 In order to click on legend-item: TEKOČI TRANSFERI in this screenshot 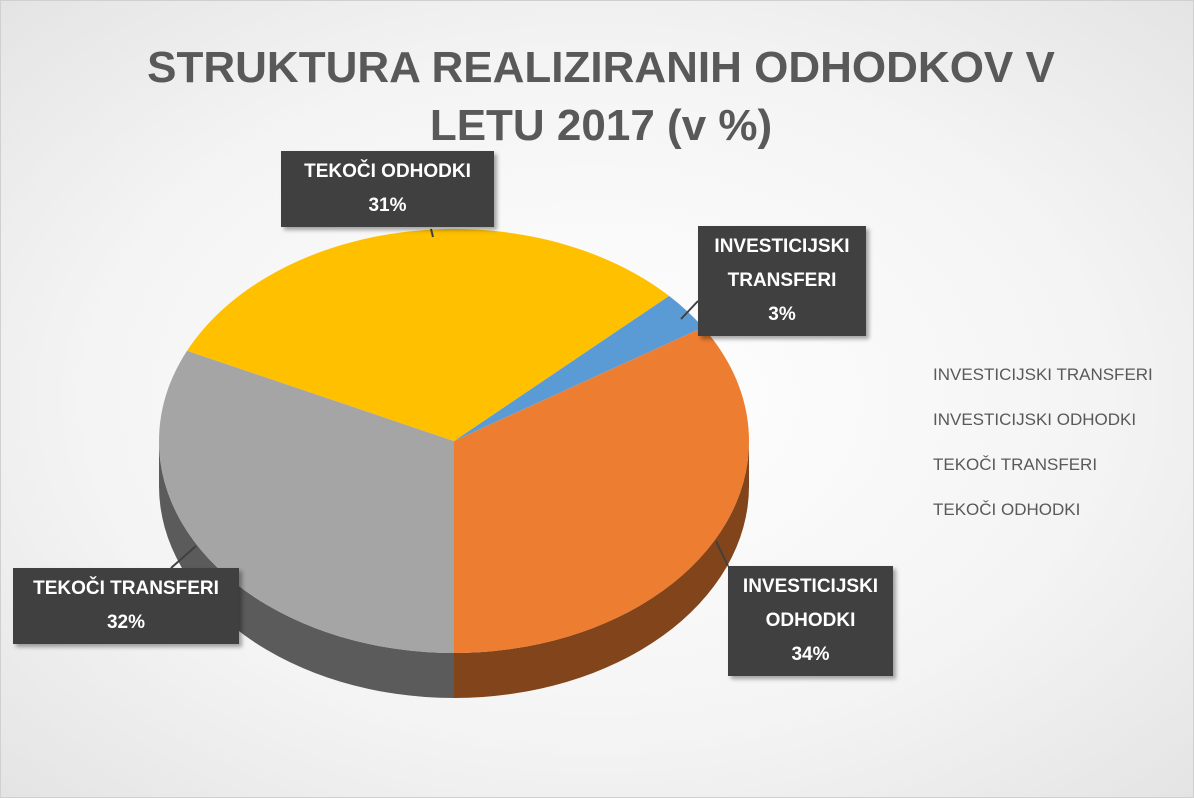, I will do `click(1015, 465)`.